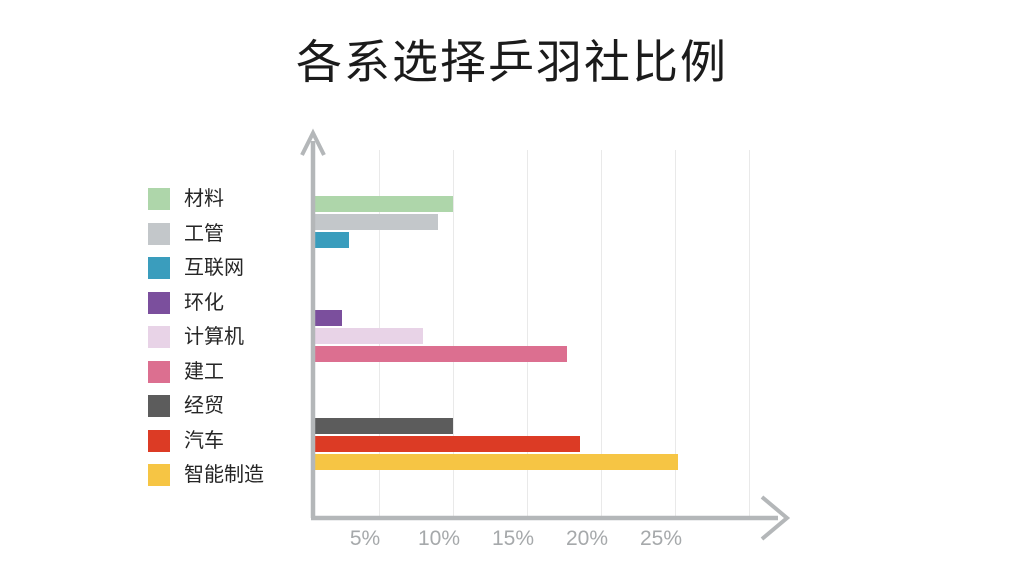 This screenshot has width=1024, height=576. Describe the element at coordinates (775, 518) in the screenshot. I see `x-axis-arrow-icon` at that location.